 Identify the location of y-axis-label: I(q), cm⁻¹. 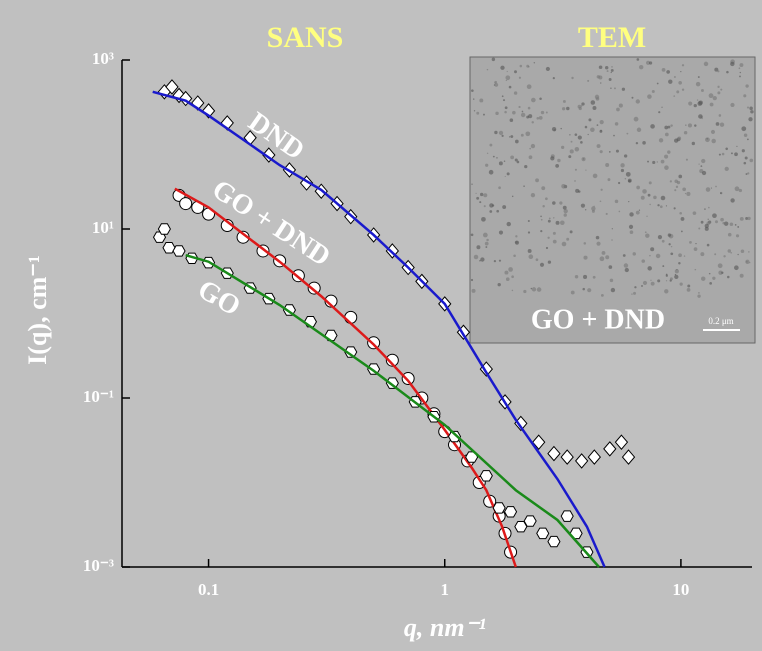
(37, 310).